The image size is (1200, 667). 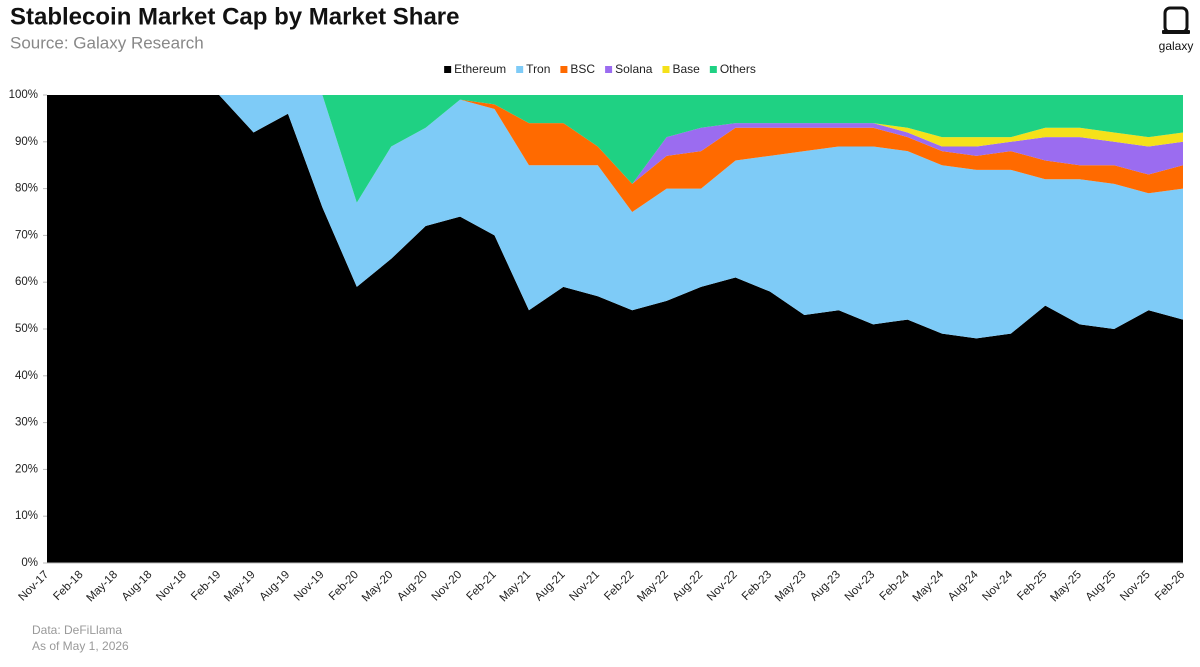 I want to click on x-tick-label: Aug-22, so click(x=688, y=586).